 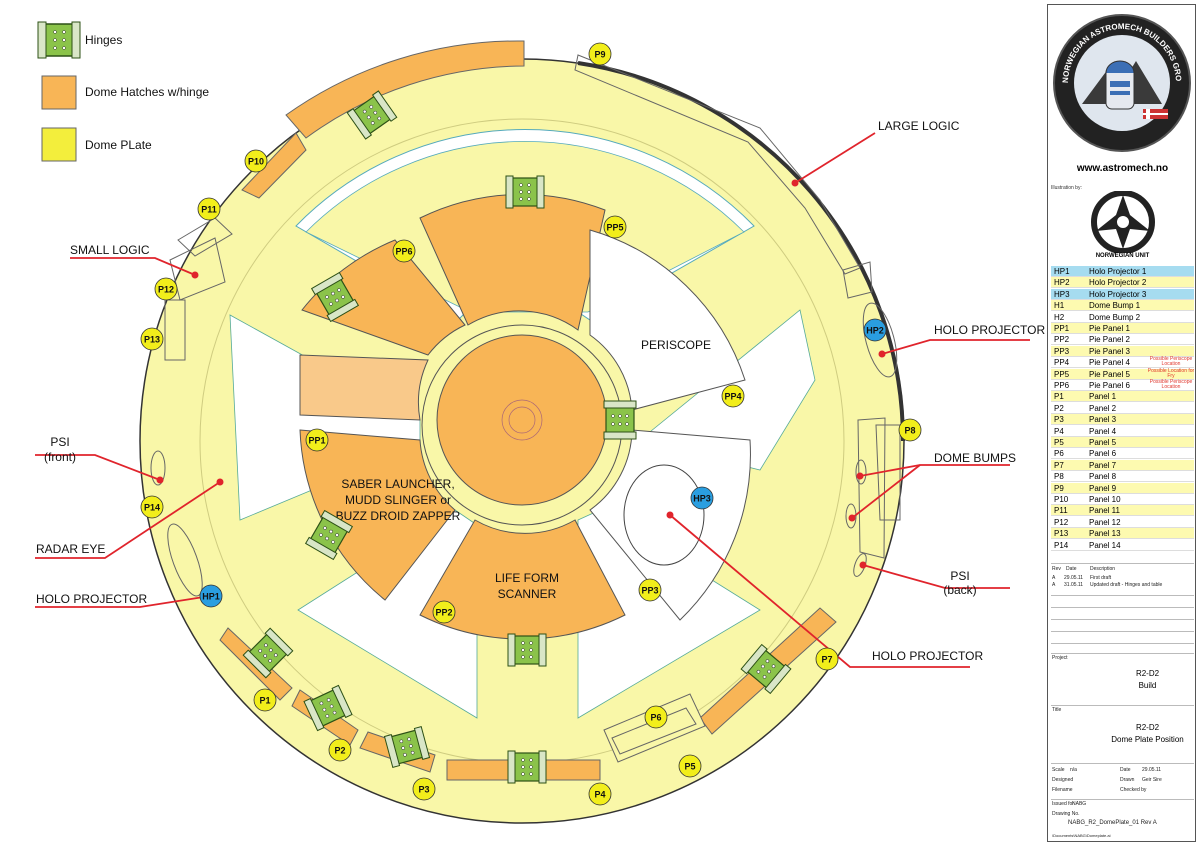 What do you see at coordinates (1152, 770) in the screenshot?
I see `date-value: 29.05.11` at bounding box center [1152, 770].